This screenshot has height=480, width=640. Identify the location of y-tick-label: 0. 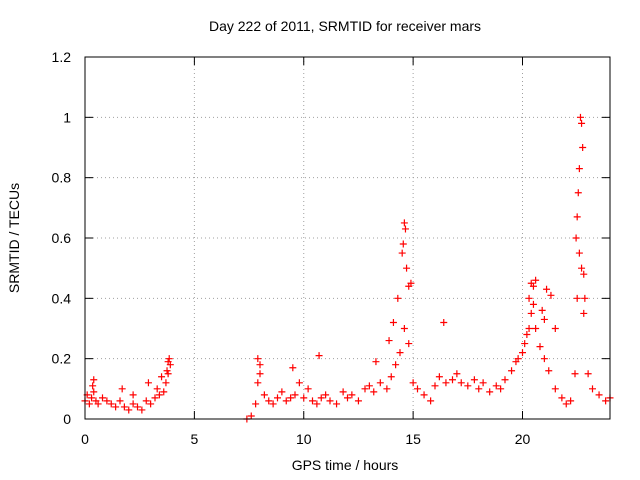
(67, 419).